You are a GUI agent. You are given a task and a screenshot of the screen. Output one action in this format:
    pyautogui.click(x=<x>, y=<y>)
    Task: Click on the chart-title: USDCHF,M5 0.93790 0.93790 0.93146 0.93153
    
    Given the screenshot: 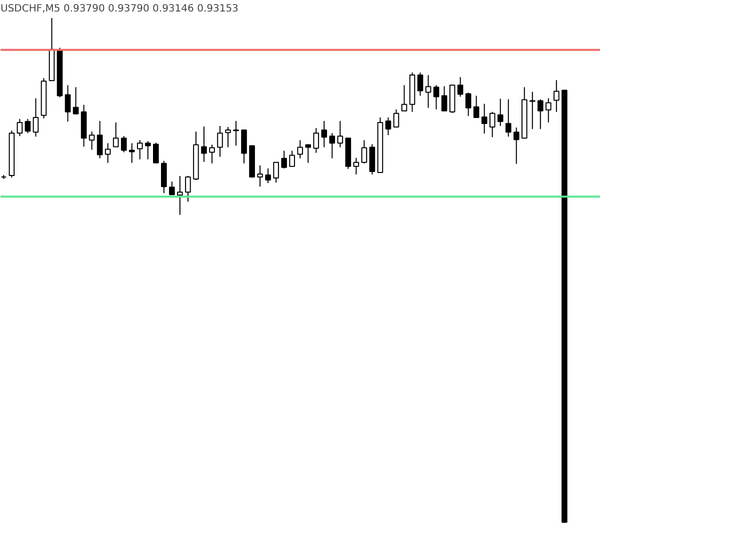 What is the action you would take?
    pyautogui.click(x=119, y=9)
    